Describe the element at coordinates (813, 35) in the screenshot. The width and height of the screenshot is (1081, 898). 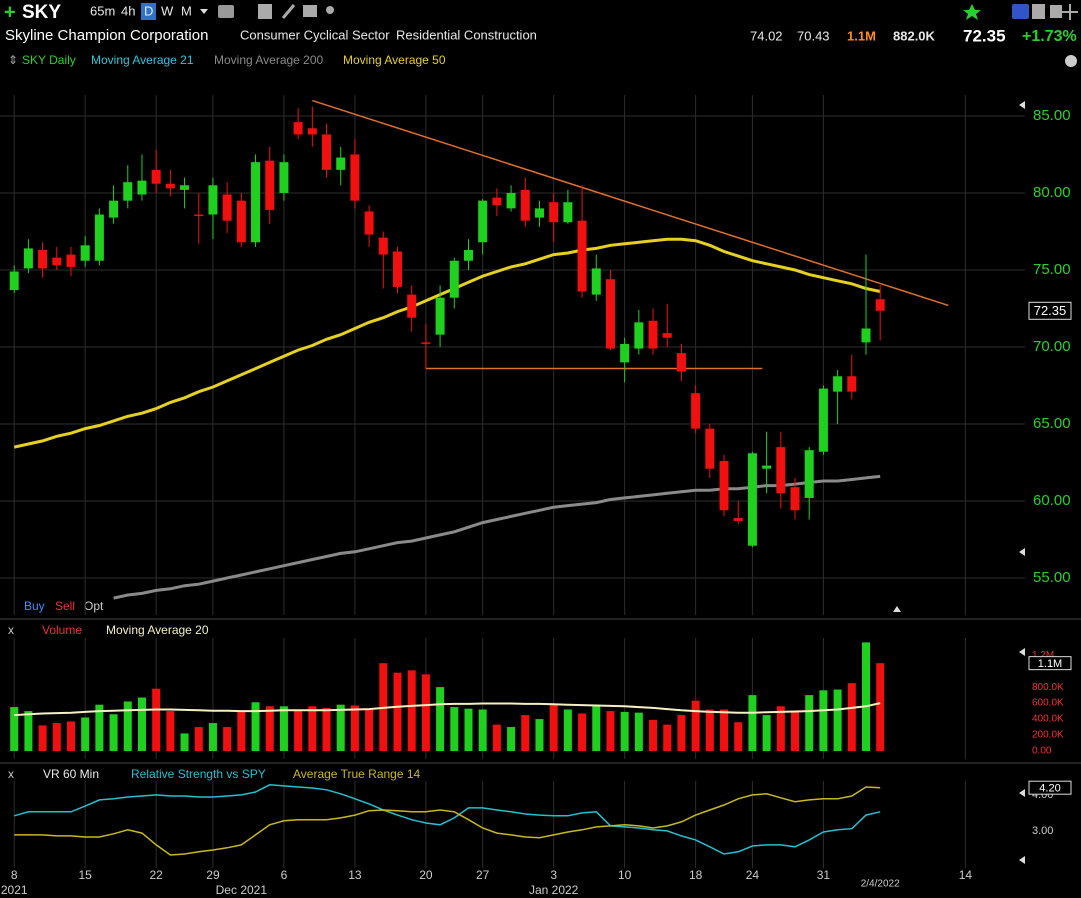
I see `low: 70.43` at that location.